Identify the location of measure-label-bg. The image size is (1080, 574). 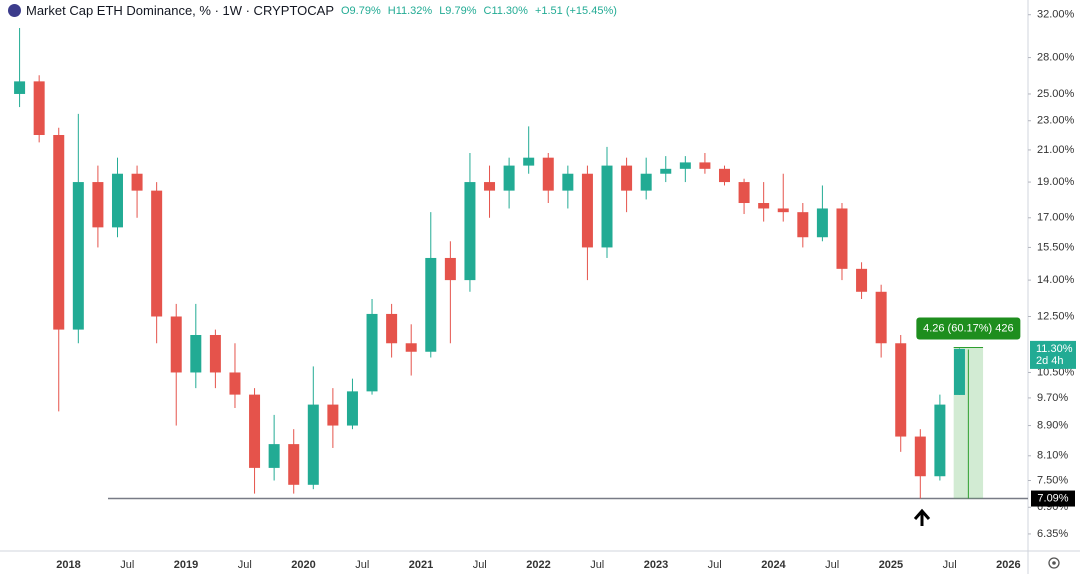
(968, 328).